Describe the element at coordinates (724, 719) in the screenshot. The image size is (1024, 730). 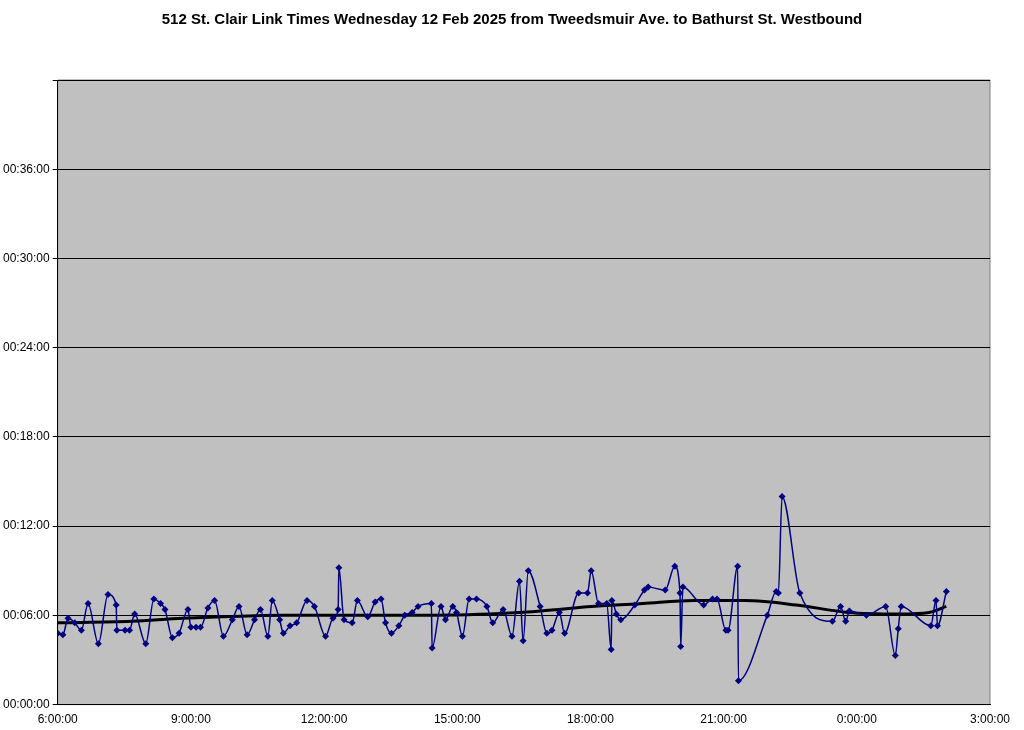
I see `x-tick-label: 21:00:00` at that location.